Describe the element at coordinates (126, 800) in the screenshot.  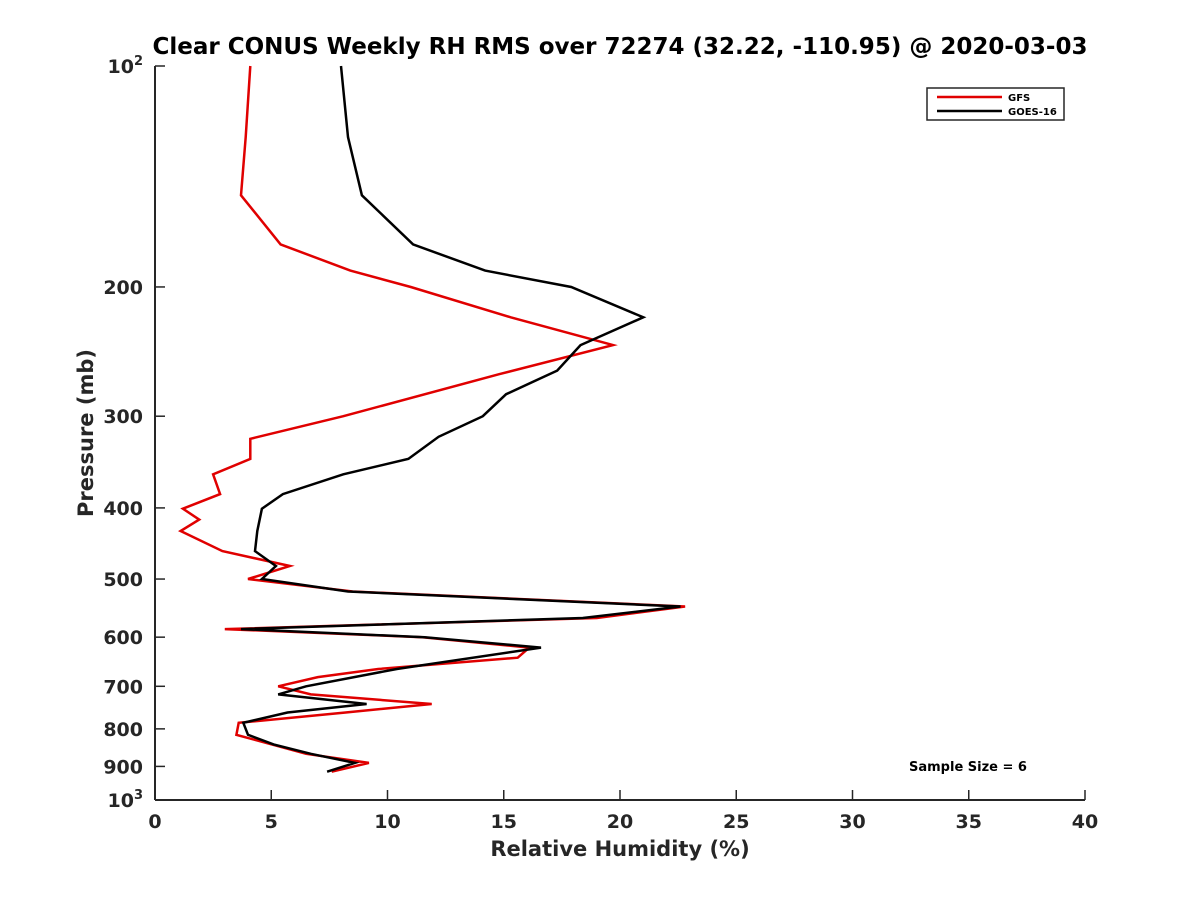
I see `y-tick-label: 10³` at that location.